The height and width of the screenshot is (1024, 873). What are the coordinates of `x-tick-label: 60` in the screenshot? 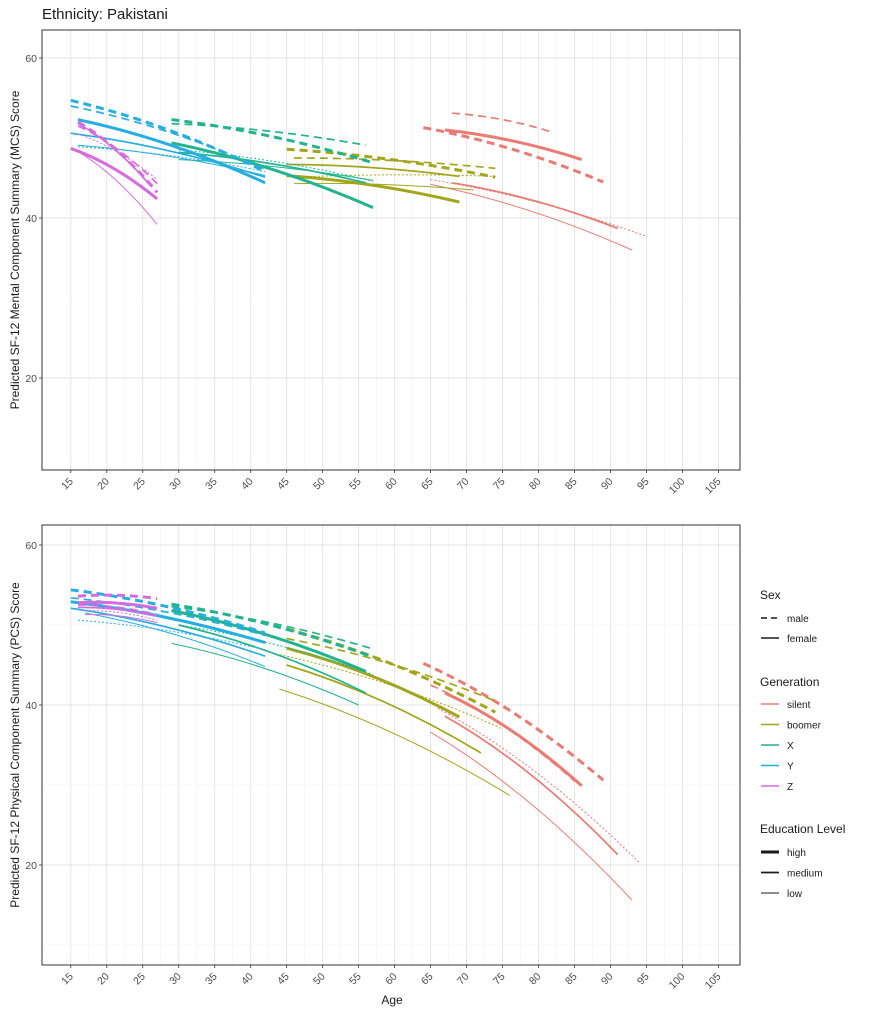 It's located at (391, 484).